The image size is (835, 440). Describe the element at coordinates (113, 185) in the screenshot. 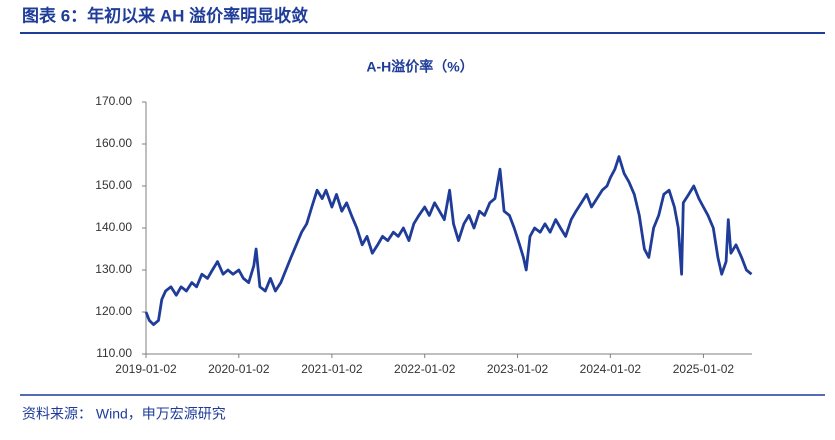

I see `y-tick-label: 150.00` at that location.